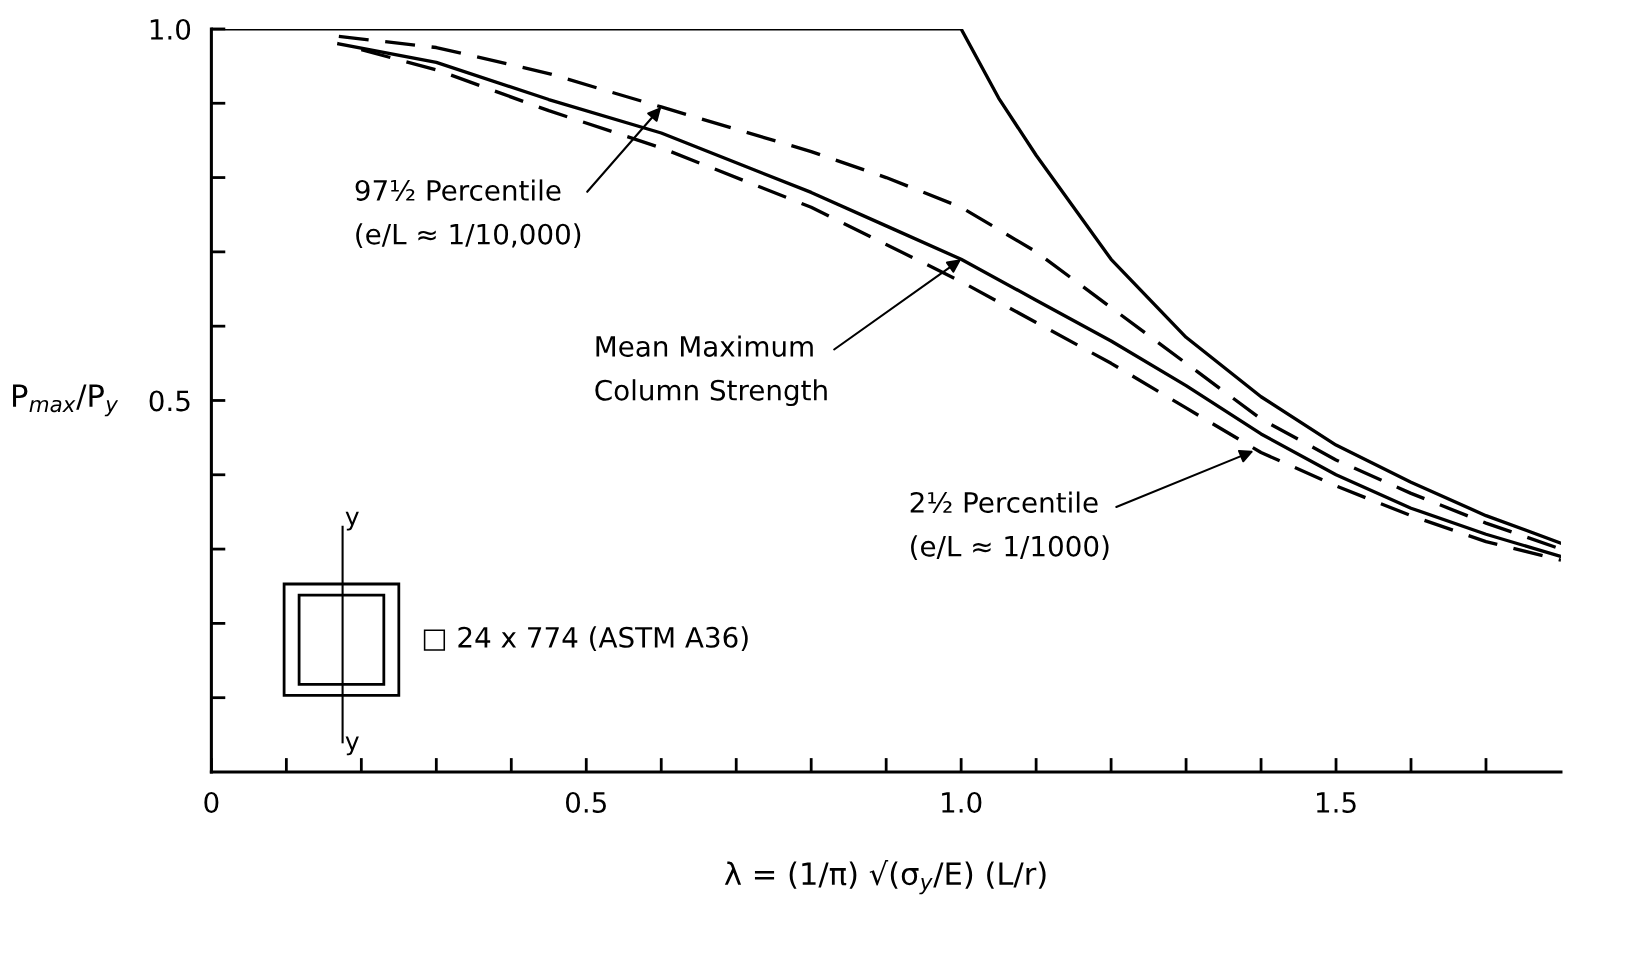 This screenshot has height=965, width=1626. What do you see at coordinates (1009, 526) in the screenshot?
I see `annotation: 2½ Percentile (e/L ≈ 1/1000)` at bounding box center [1009, 526].